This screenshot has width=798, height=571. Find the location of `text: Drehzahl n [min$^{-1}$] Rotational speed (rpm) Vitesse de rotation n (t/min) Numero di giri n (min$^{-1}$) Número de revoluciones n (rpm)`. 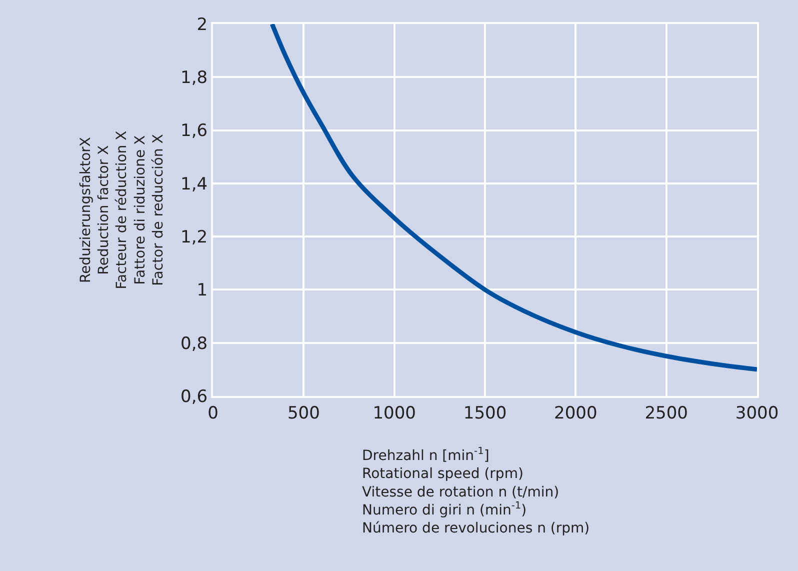

text: Drehzahl n [min$^{-1}$] Rotational speed (rpm) Vitesse de rotation n (t/min) Numero di giri n (min$^{-1}$) Número de revoluciones n (rpm) is located at coordinates (476, 491).